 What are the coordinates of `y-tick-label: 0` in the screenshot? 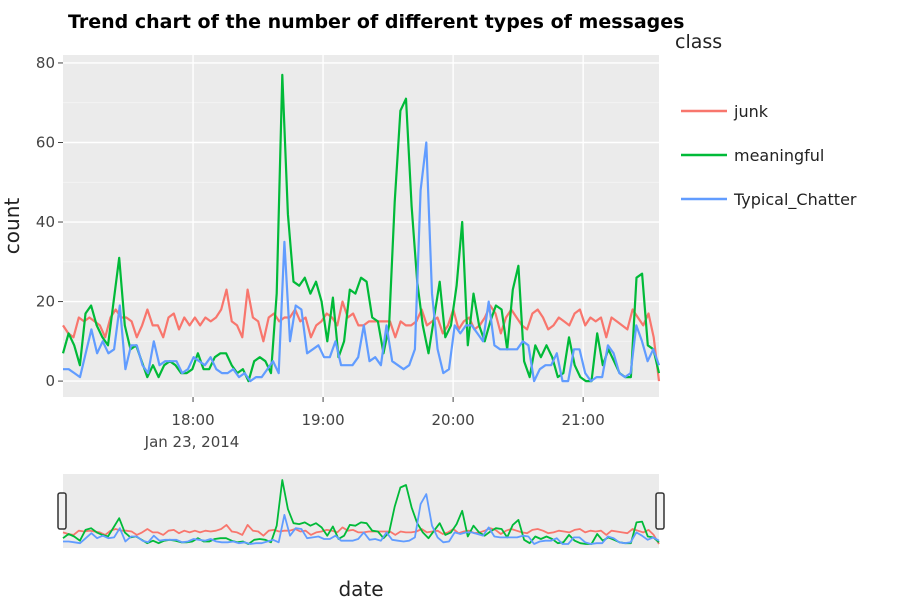 It's located at (50, 381).